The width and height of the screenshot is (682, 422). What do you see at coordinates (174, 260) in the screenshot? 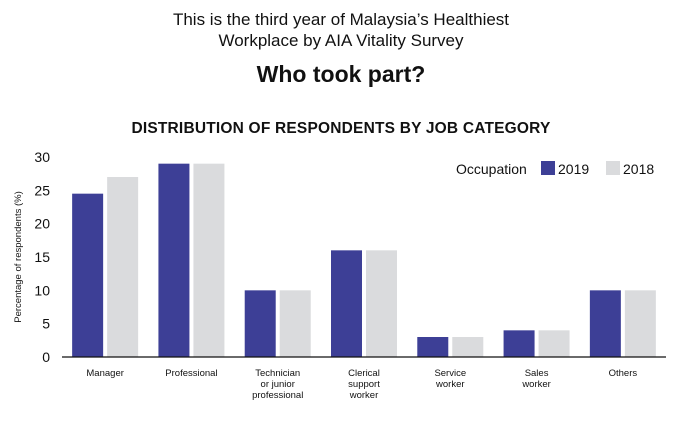
I see `bar-2019-professional` at bounding box center [174, 260].